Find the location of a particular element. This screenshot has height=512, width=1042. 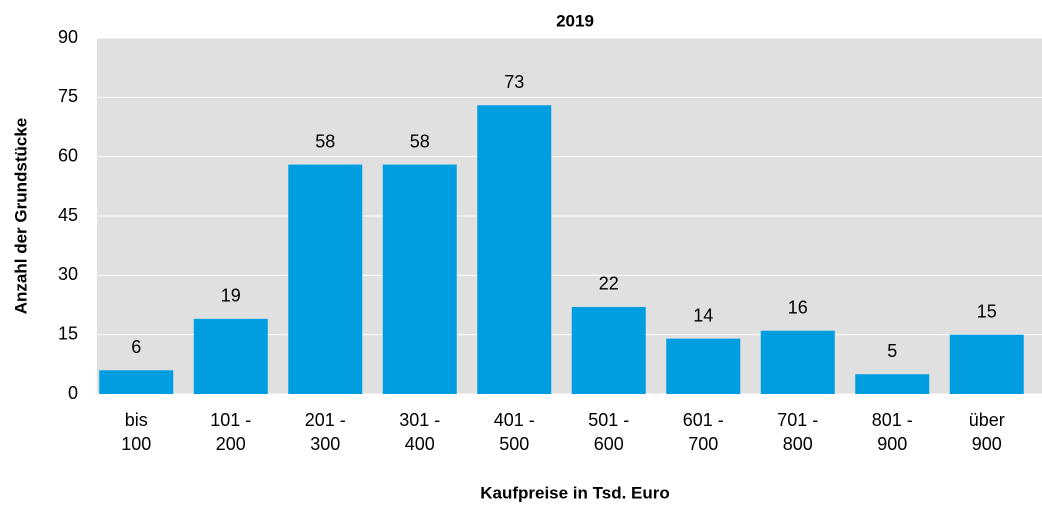

y-tick-label: 15 is located at coordinates (68, 333).